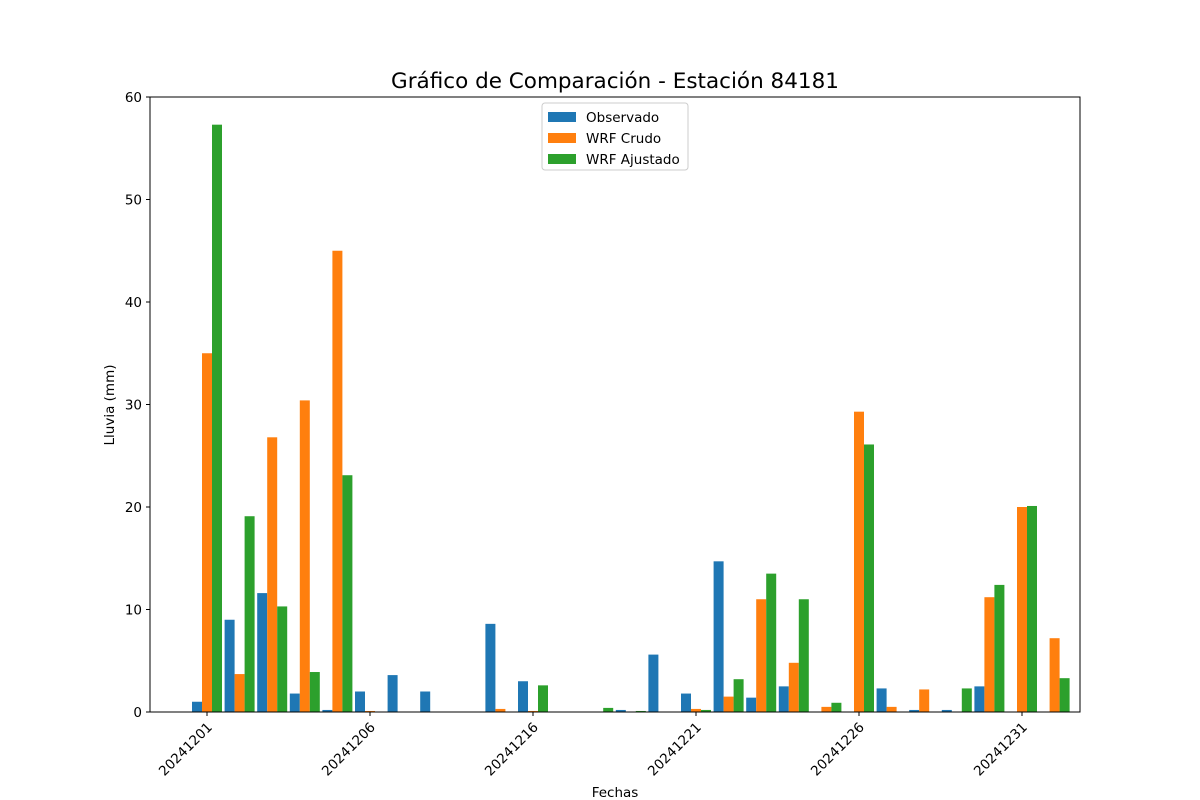 The height and width of the screenshot is (800, 1200). What do you see at coordinates (675, 750) in the screenshot?
I see `x-tick-label: 20241221` at bounding box center [675, 750].